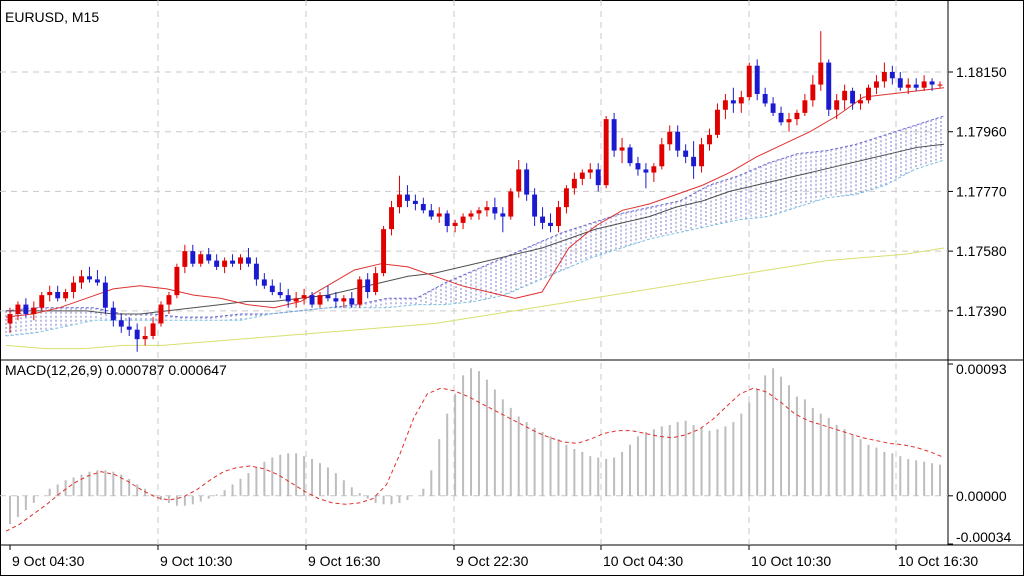 The width and height of the screenshot is (1024, 576). What do you see at coordinates (938, 561) in the screenshot?
I see `time-tick-label: 10 Oct 16:30` at bounding box center [938, 561].